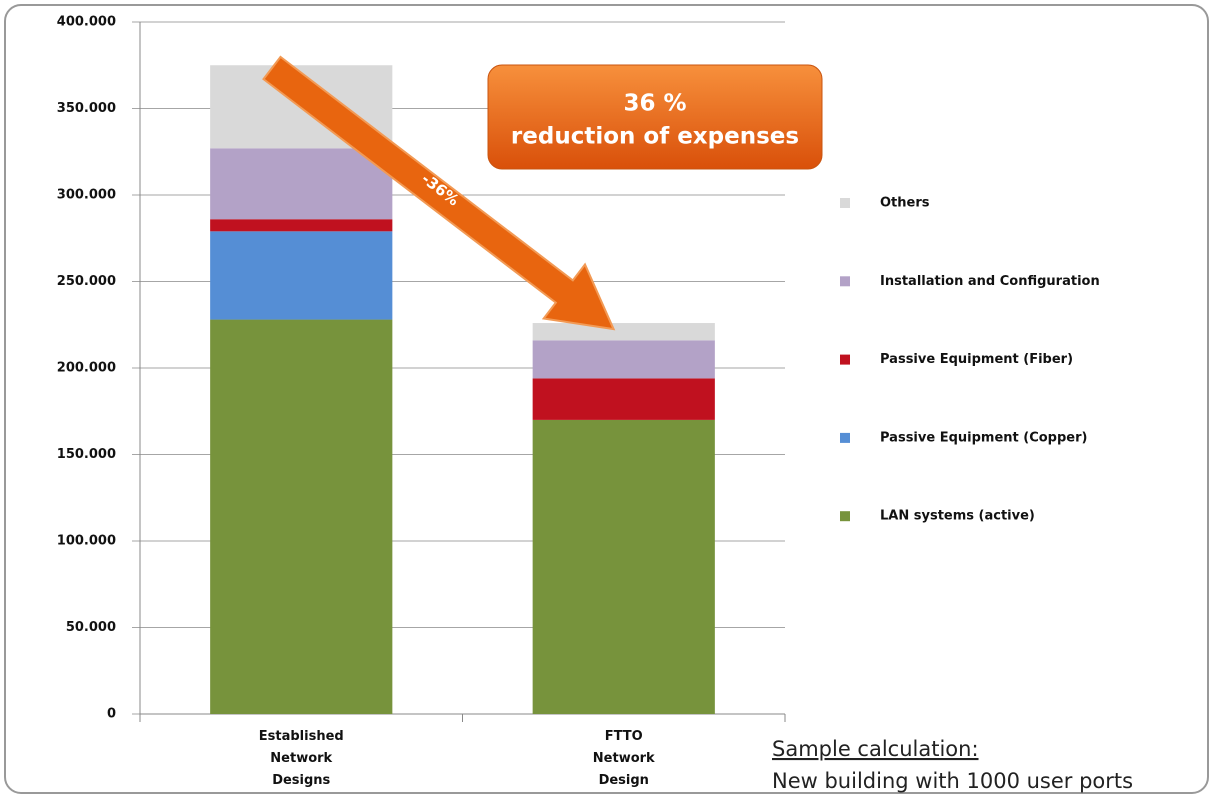  I want to click on y-tick-label: 350.000, so click(86, 108).